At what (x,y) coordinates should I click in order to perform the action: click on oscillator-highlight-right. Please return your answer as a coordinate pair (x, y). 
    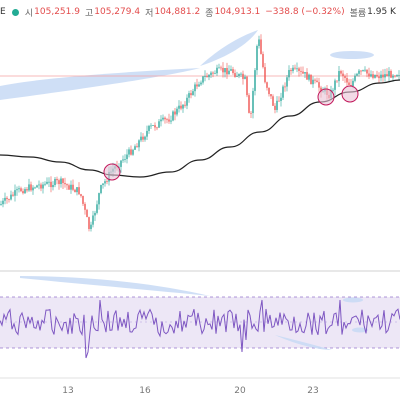
    Looking at the image, I should click on (303, 342).